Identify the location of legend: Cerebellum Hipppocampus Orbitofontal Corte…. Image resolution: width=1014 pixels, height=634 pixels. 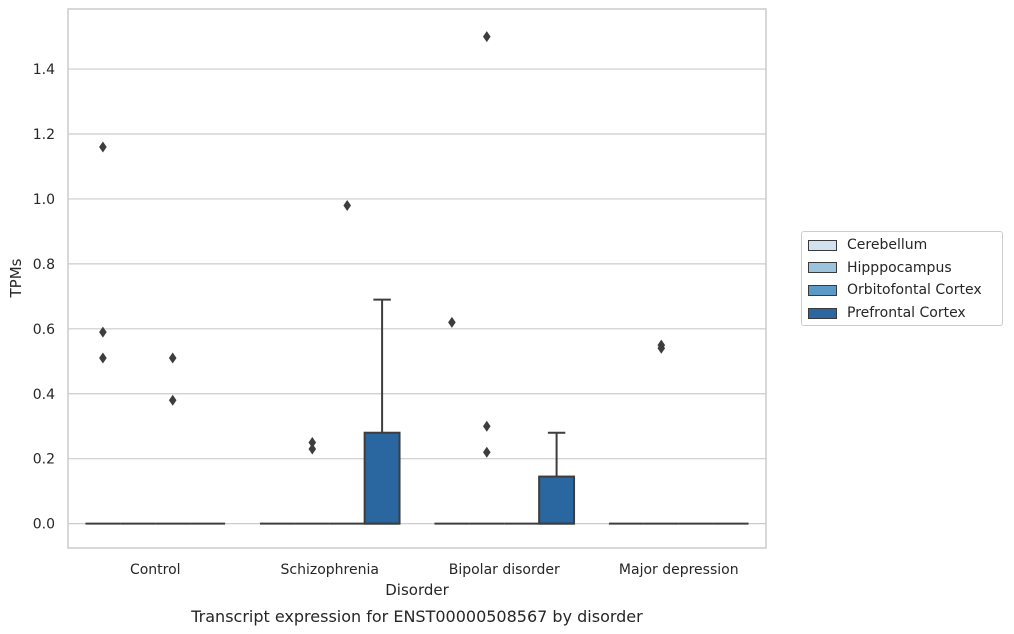
(902, 278).